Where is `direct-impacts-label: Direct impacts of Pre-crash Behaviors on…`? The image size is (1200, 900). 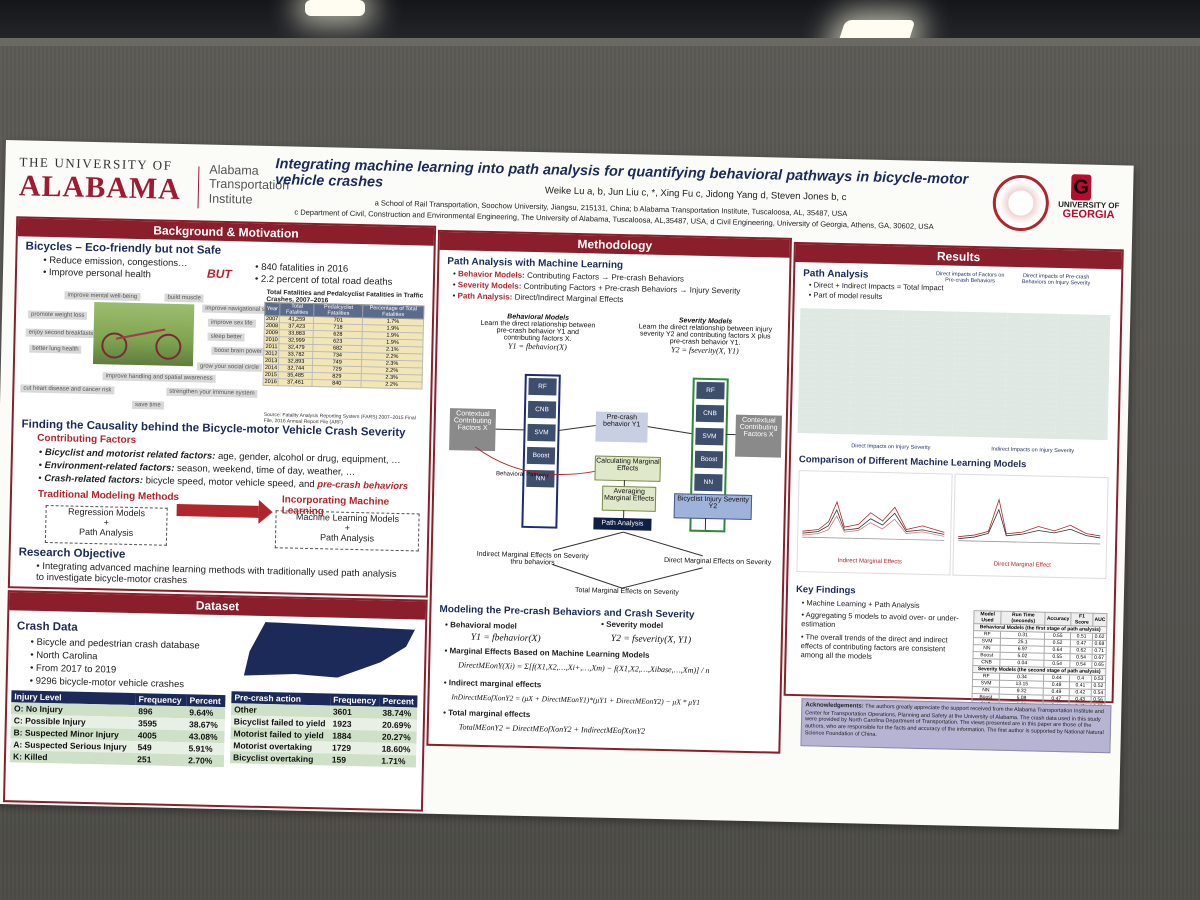
direct-impacts-label: Direct impacts of Pre-crash Behaviors on… is located at coordinates (1056, 280).